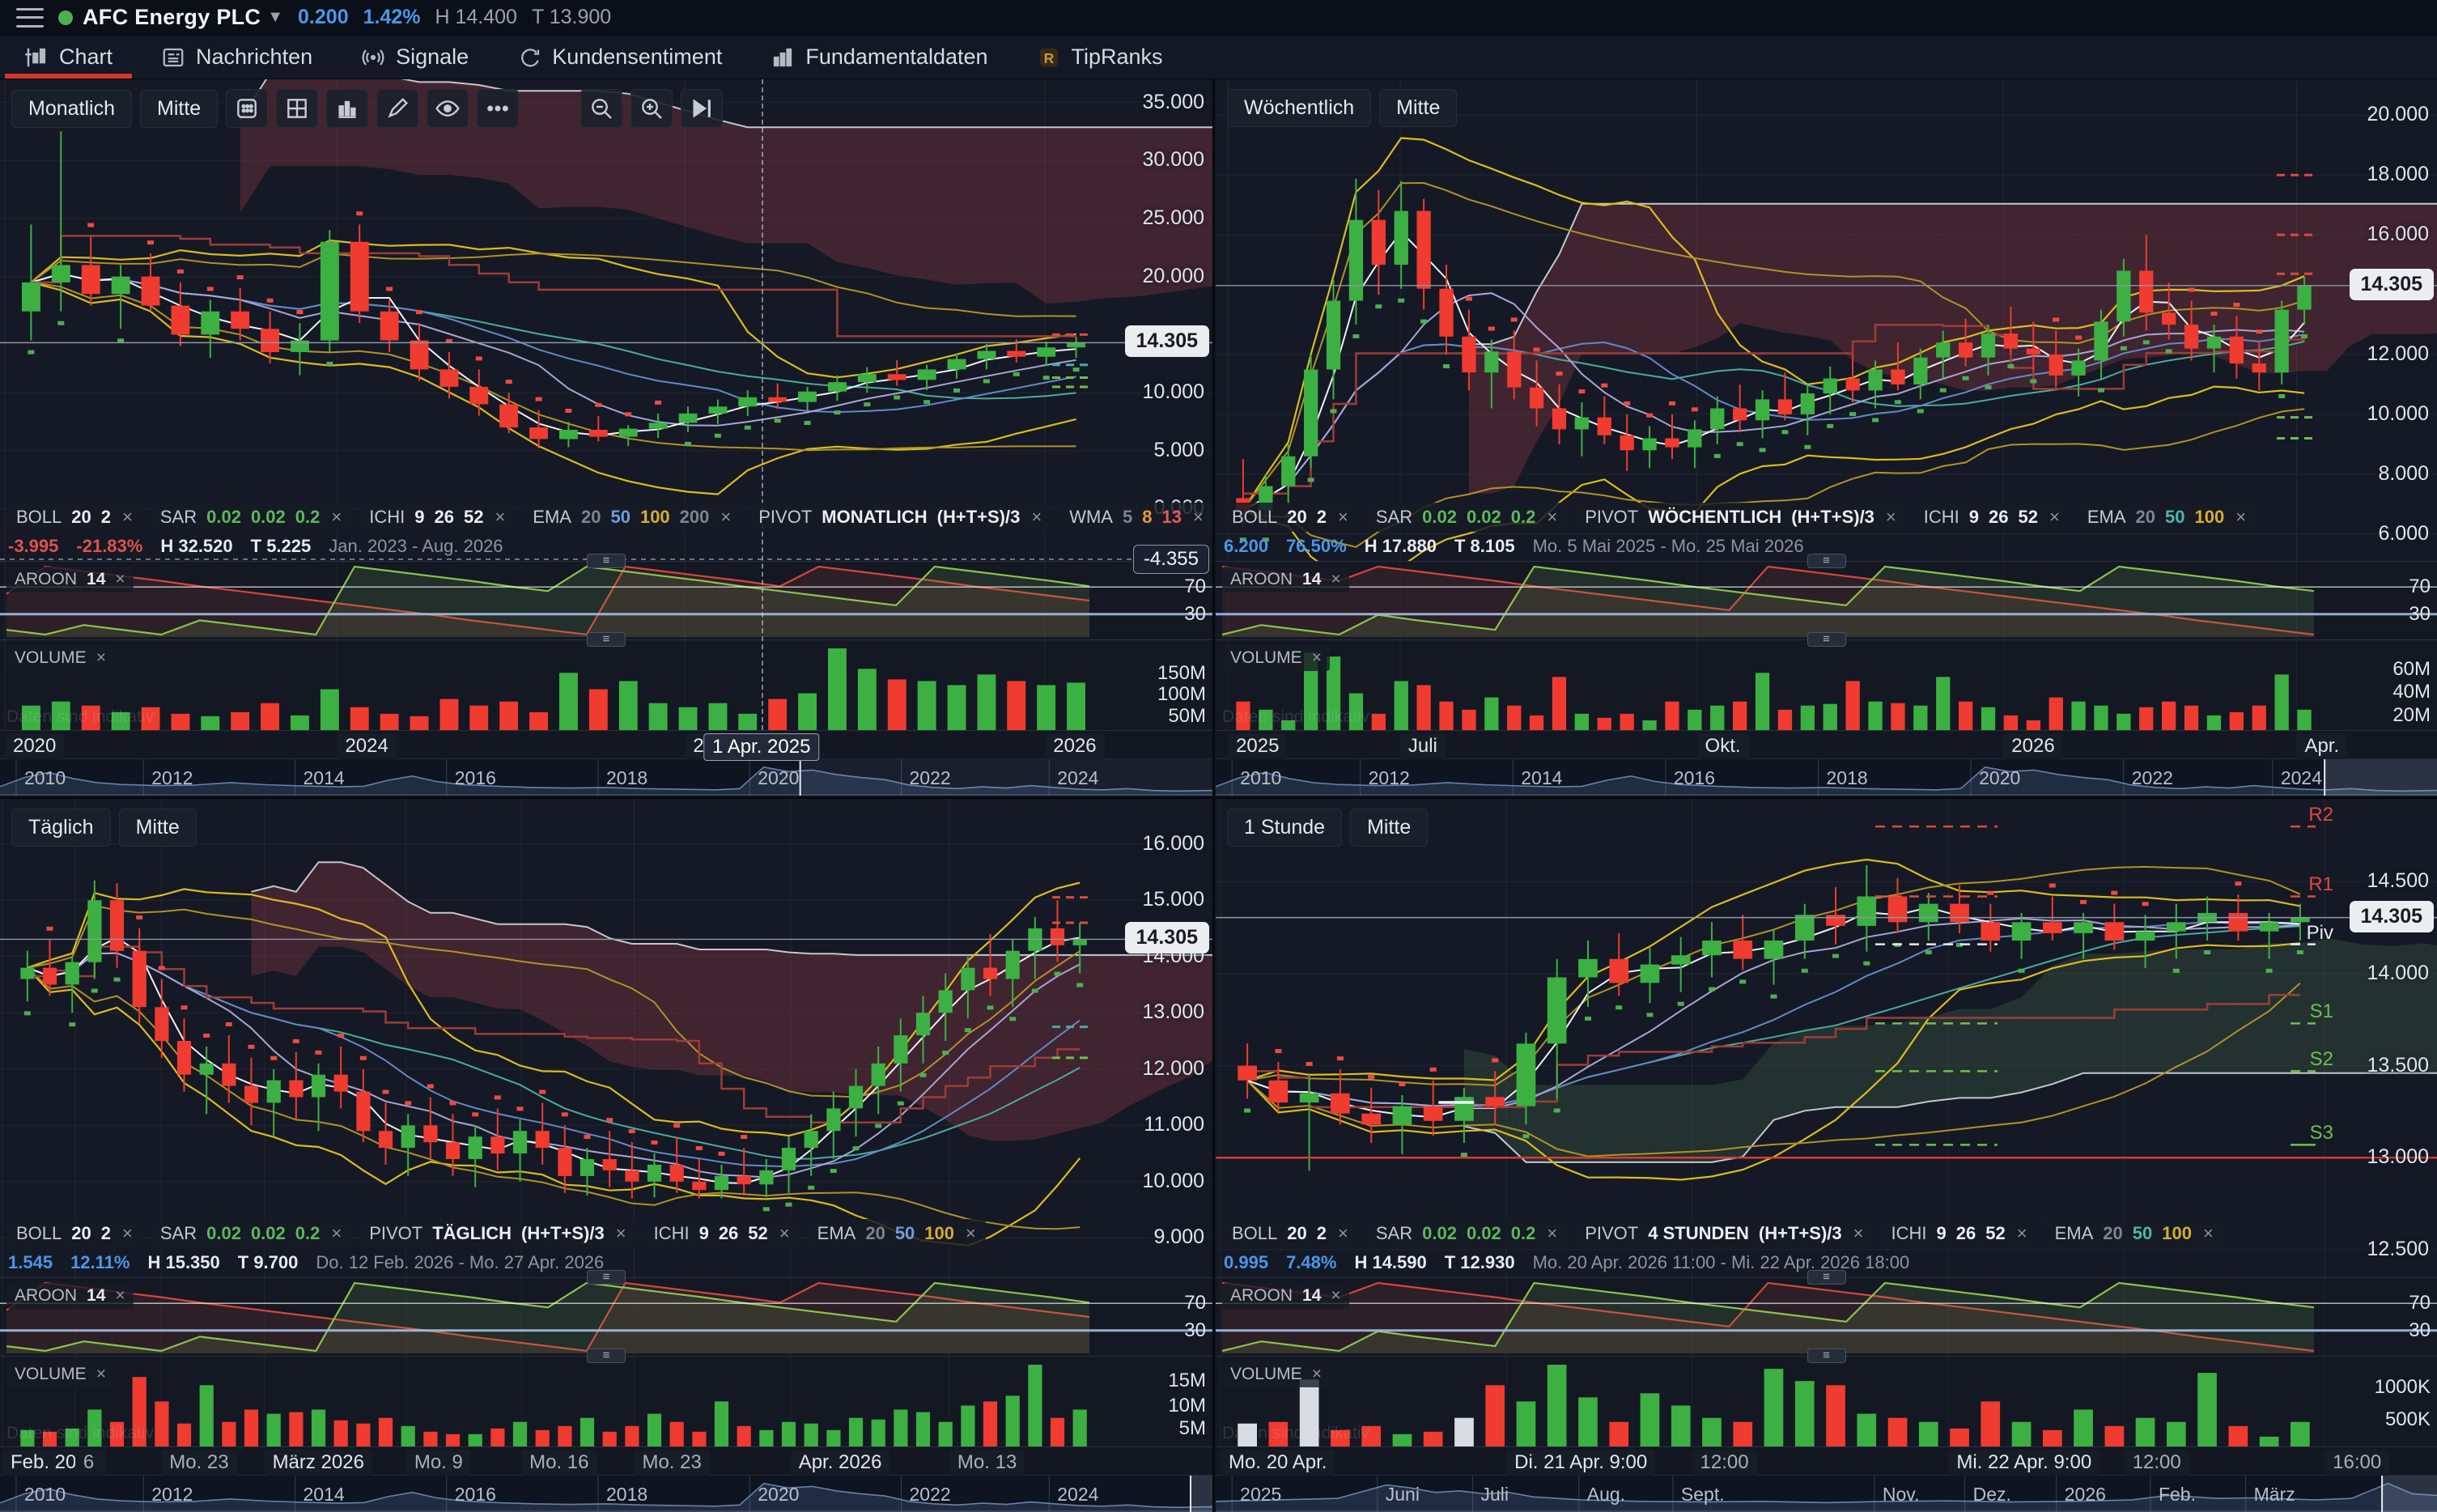  What do you see at coordinates (68, 57) in the screenshot?
I see `tab-chart: Chart` at bounding box center [68, 57].